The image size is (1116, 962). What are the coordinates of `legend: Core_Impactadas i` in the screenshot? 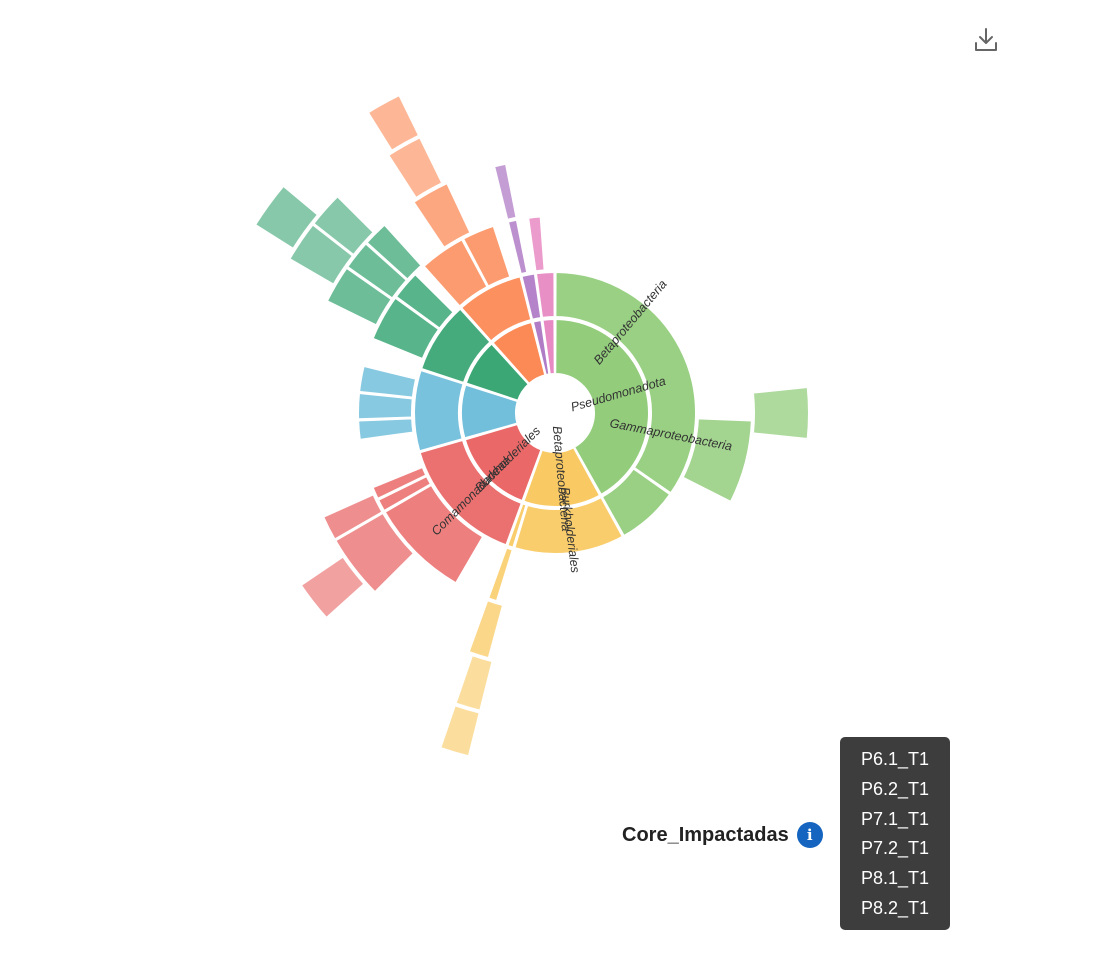 It's located at (722, 835).